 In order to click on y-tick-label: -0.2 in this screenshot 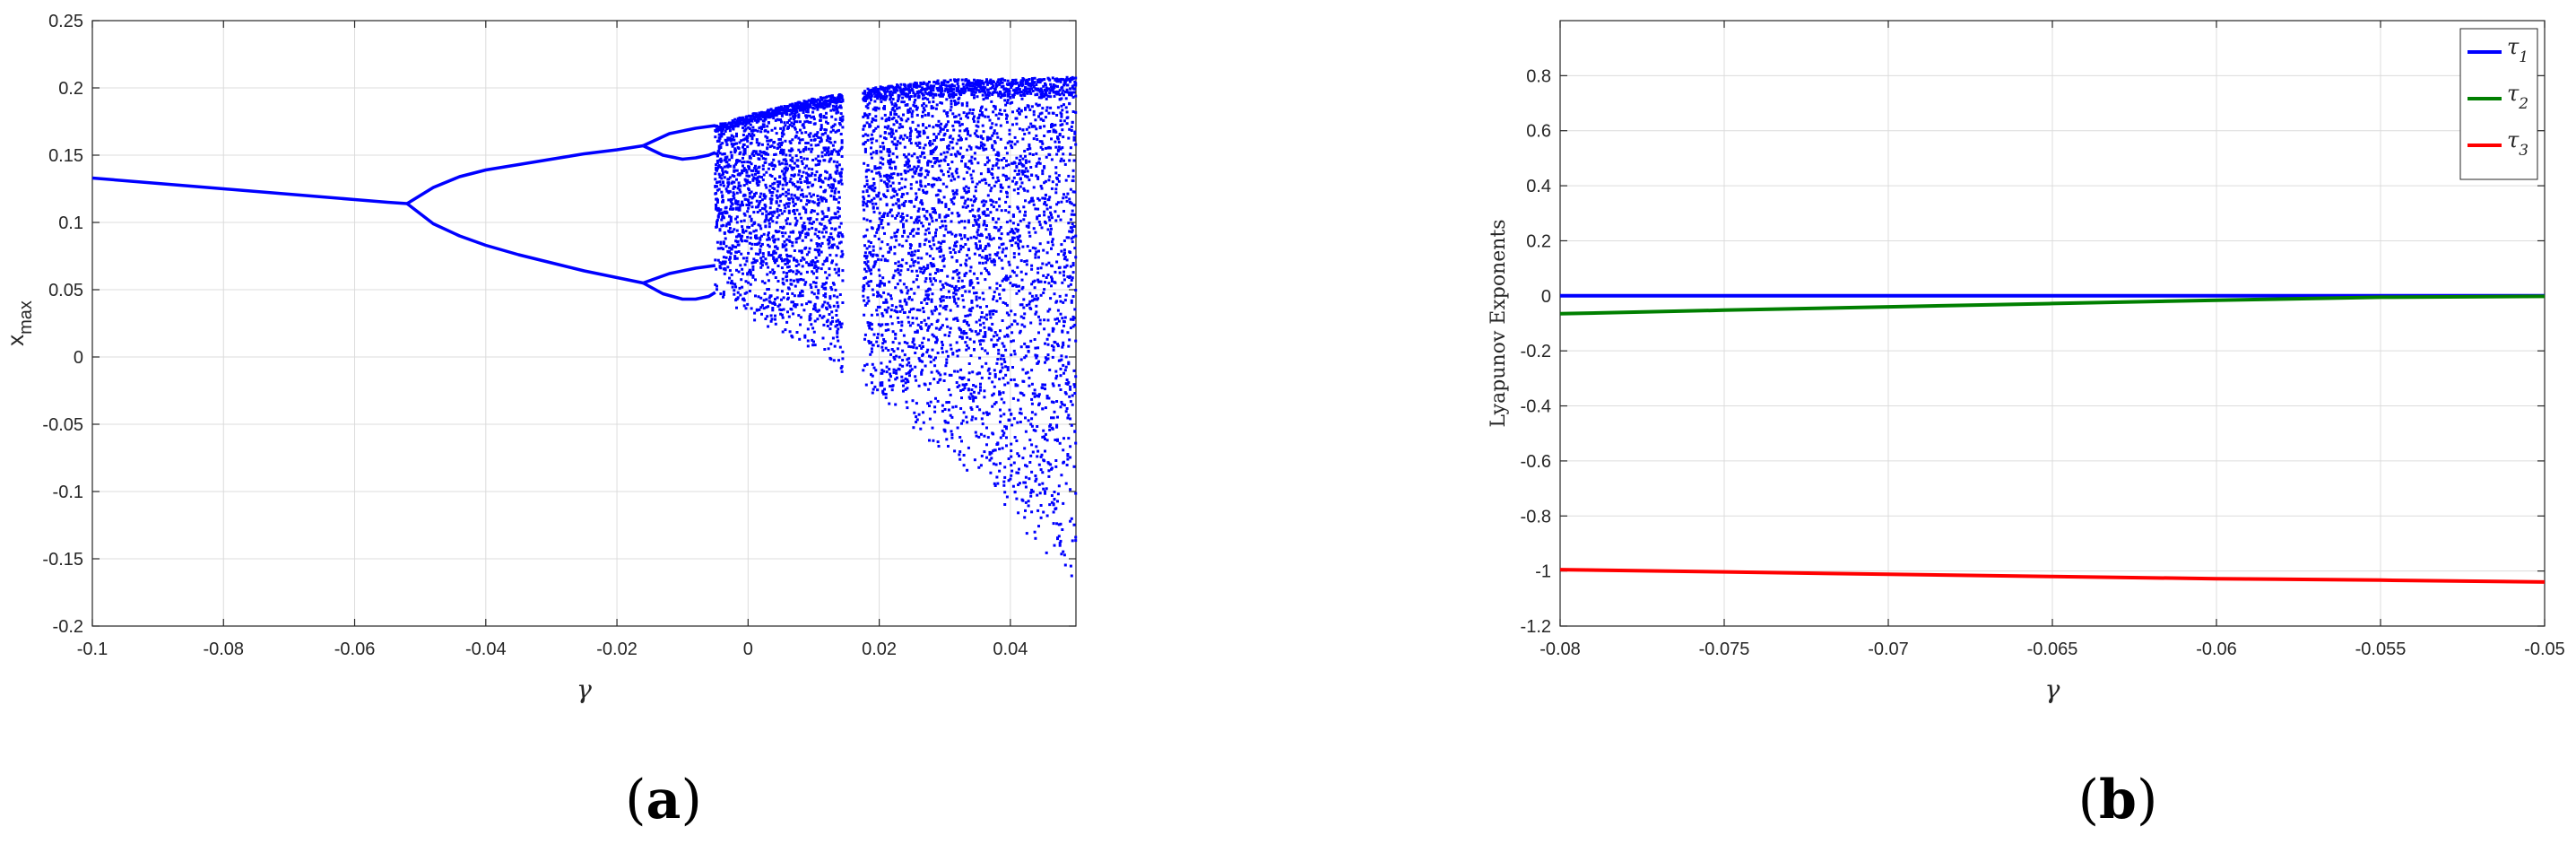, I will do `click(68, 627)`.